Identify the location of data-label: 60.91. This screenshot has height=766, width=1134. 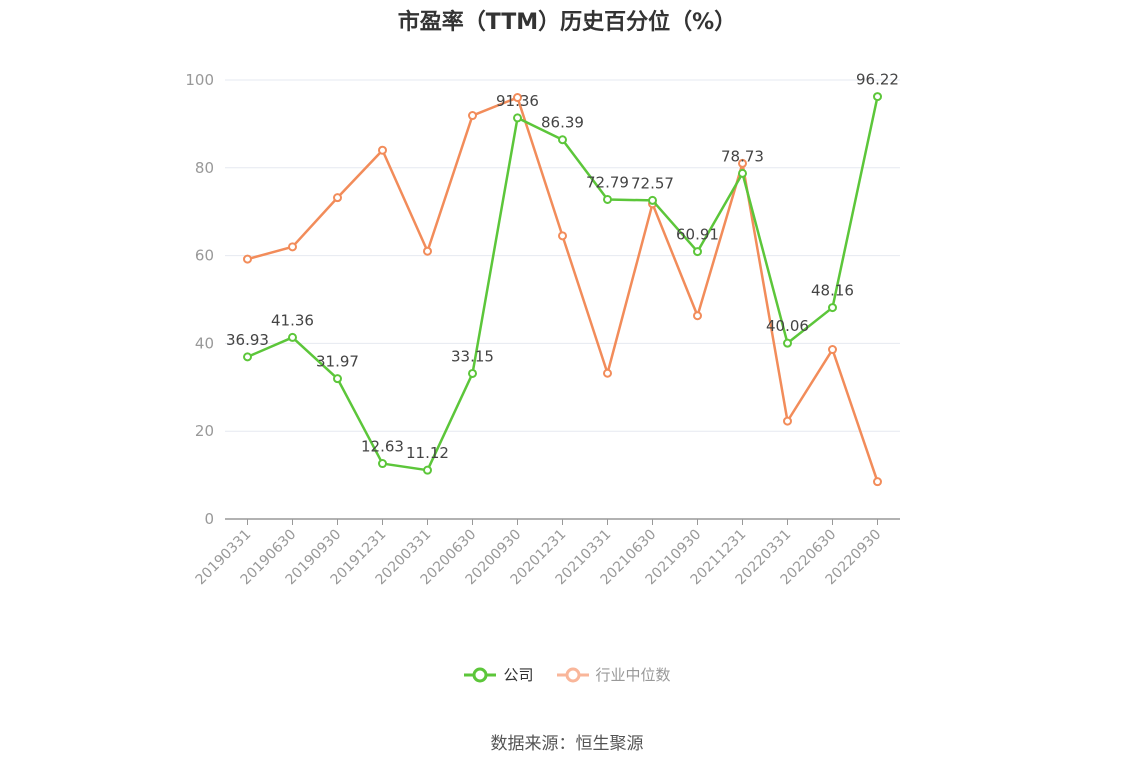
(697, 235).